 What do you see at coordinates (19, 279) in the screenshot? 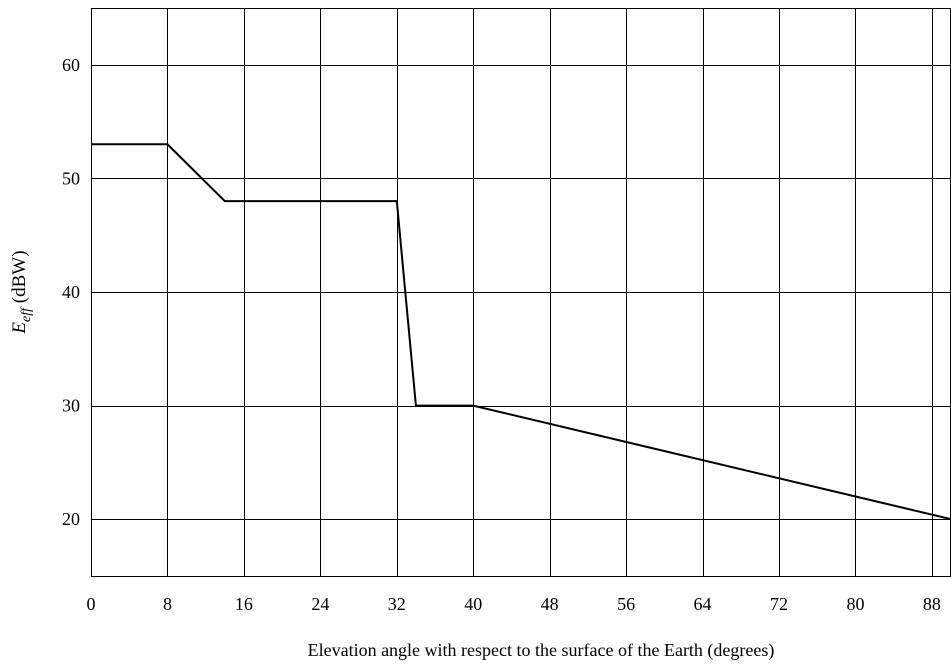
I see `y-axis-title-unit: (dBW)` at bounding box center [19, 279].